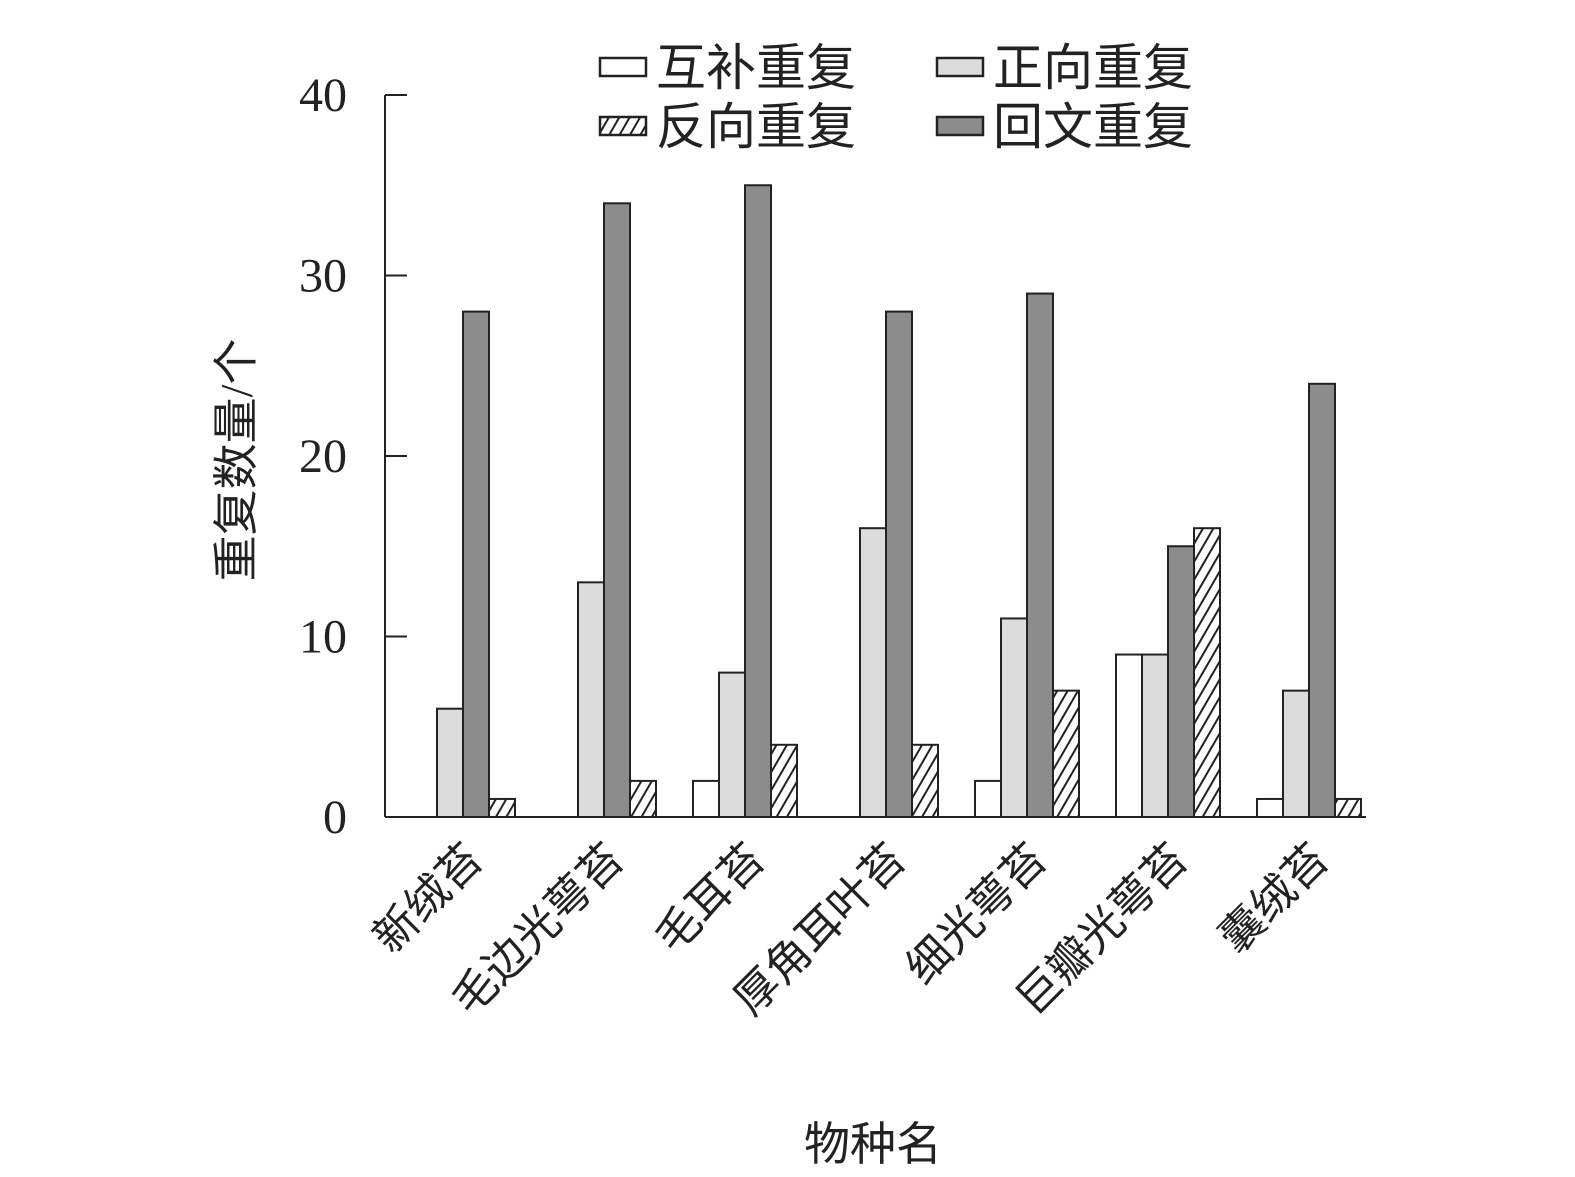 This screenshot has width=1575, height=1177. What do you see at coordinates (756, 68) in the screenshot?
I see `legend-label: 互补重复` at bounding box center [756, 68].